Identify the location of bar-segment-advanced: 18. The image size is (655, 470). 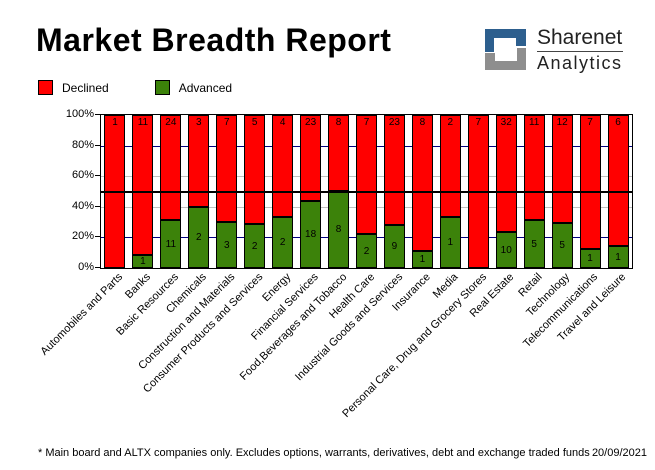
(311, 234).